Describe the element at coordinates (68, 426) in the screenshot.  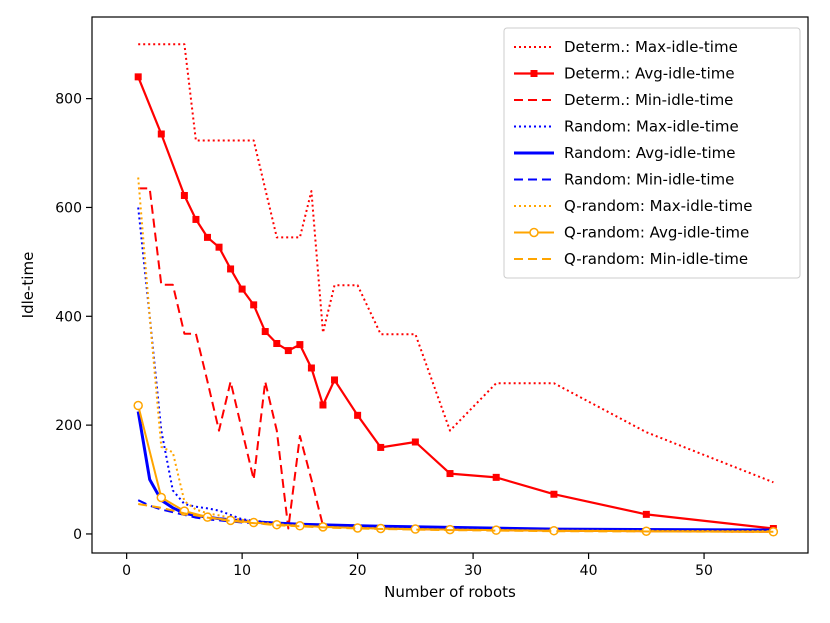
I see `y-tick-label: 200` at that location.